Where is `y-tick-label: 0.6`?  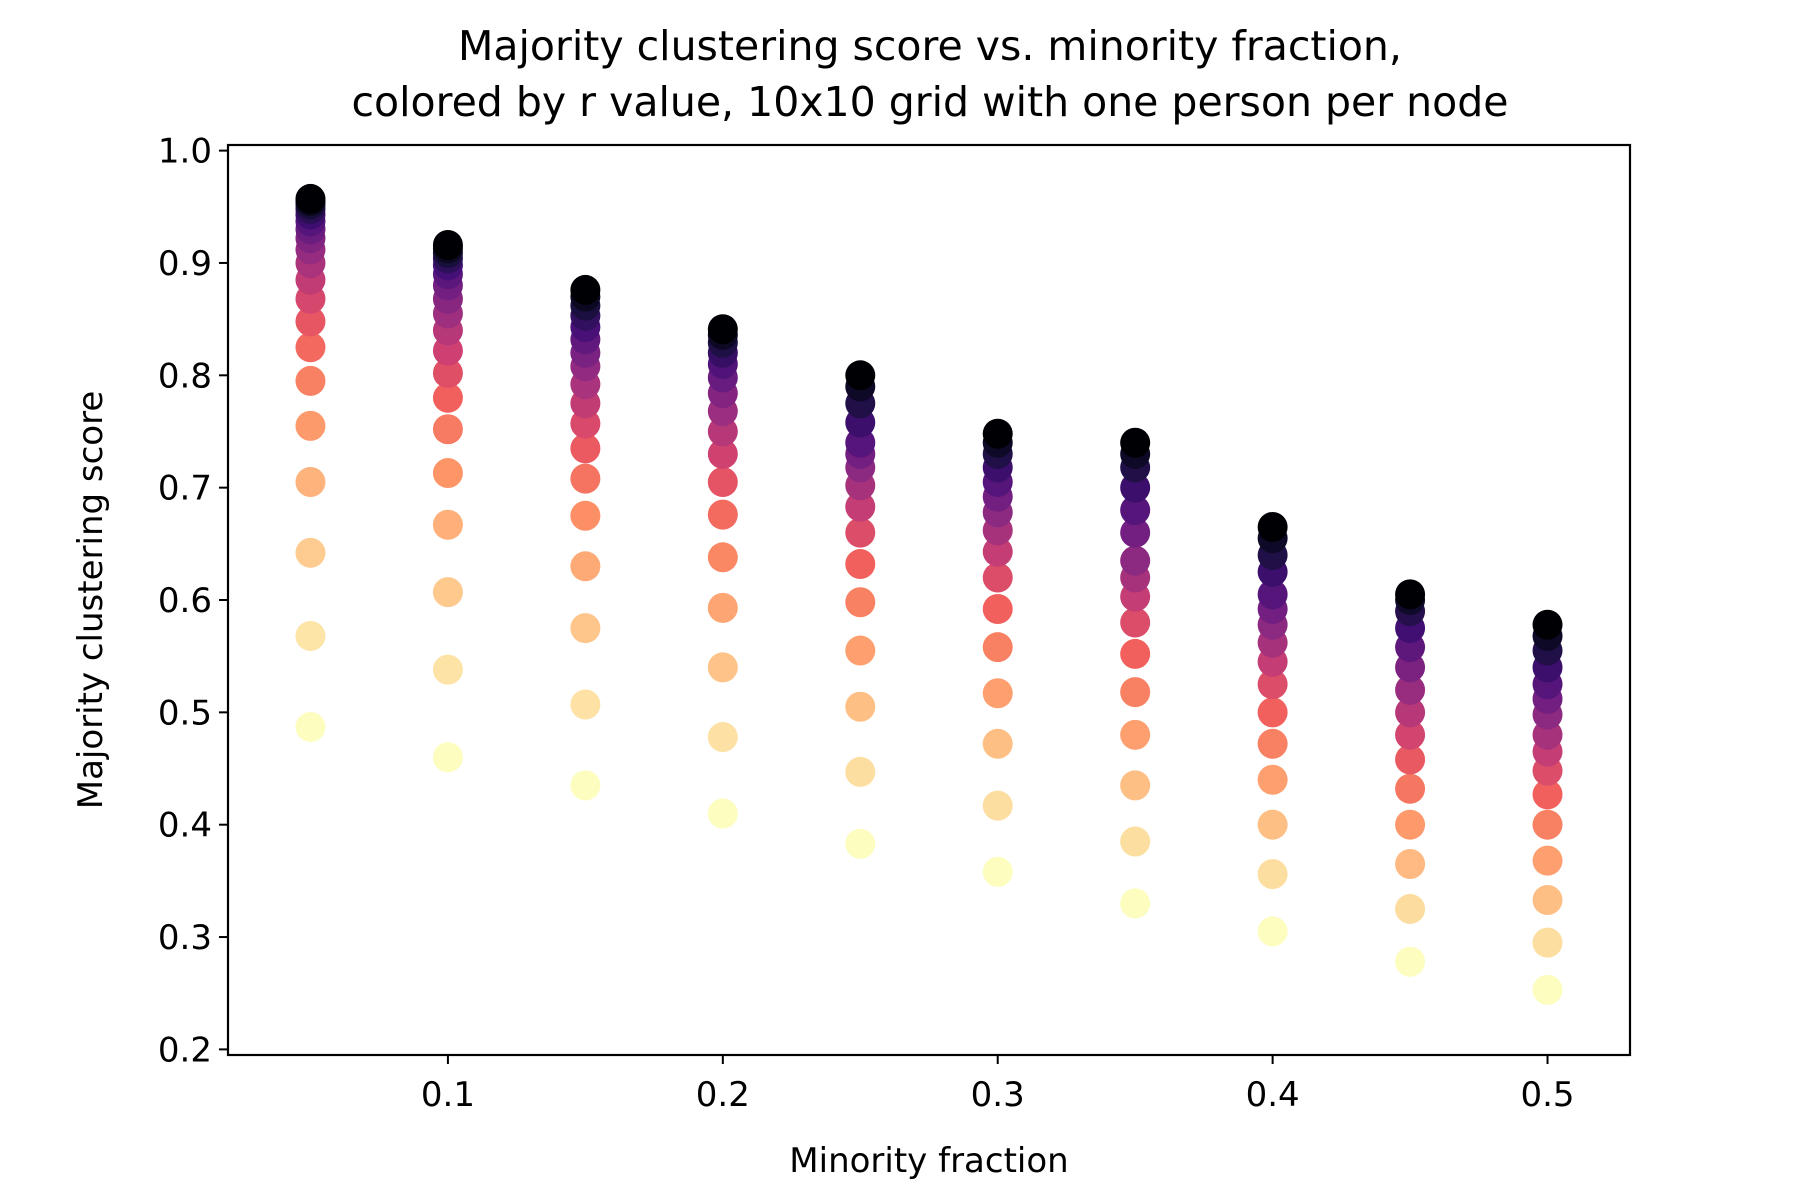 y-tick-label: 0.6 is located at coordinates (185, 601).